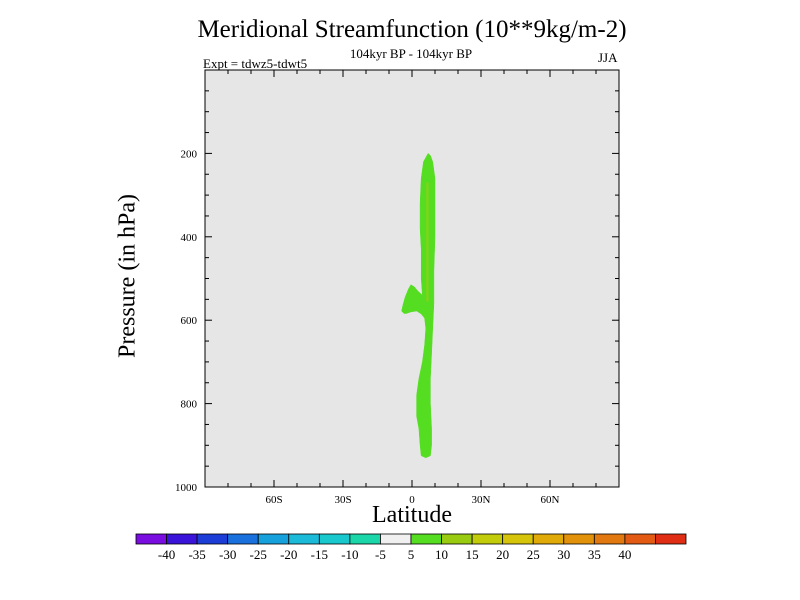 This screenshot has width=800, height=600. What do you see at coordinates (189, 405) in the screenshot?
I see `y-tick-label: 800` at bounding box center [189, 405].